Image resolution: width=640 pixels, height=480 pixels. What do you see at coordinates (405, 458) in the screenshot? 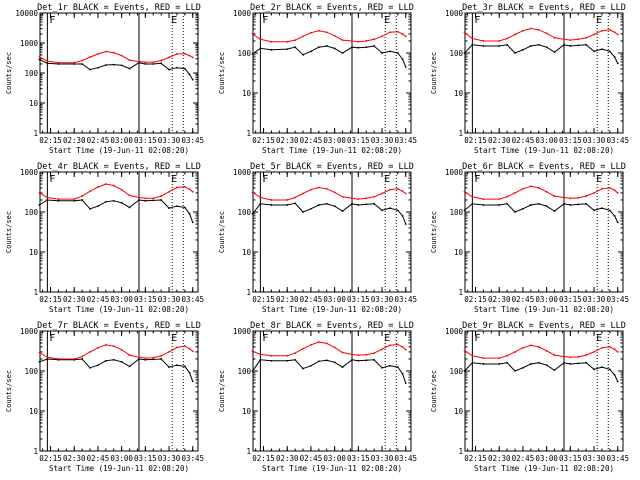
I see `x-tick-label: 03:45` at bounding box center [405, 458].